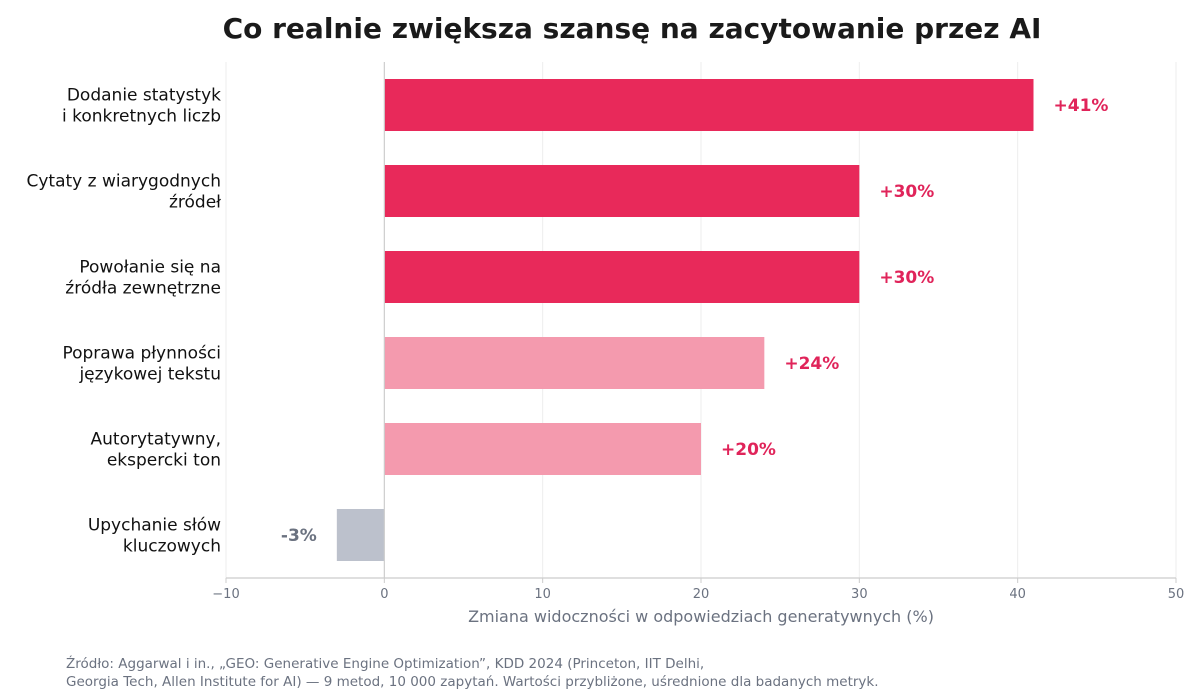  I want to click on x-tick-label: 40, so click(1017, 594).